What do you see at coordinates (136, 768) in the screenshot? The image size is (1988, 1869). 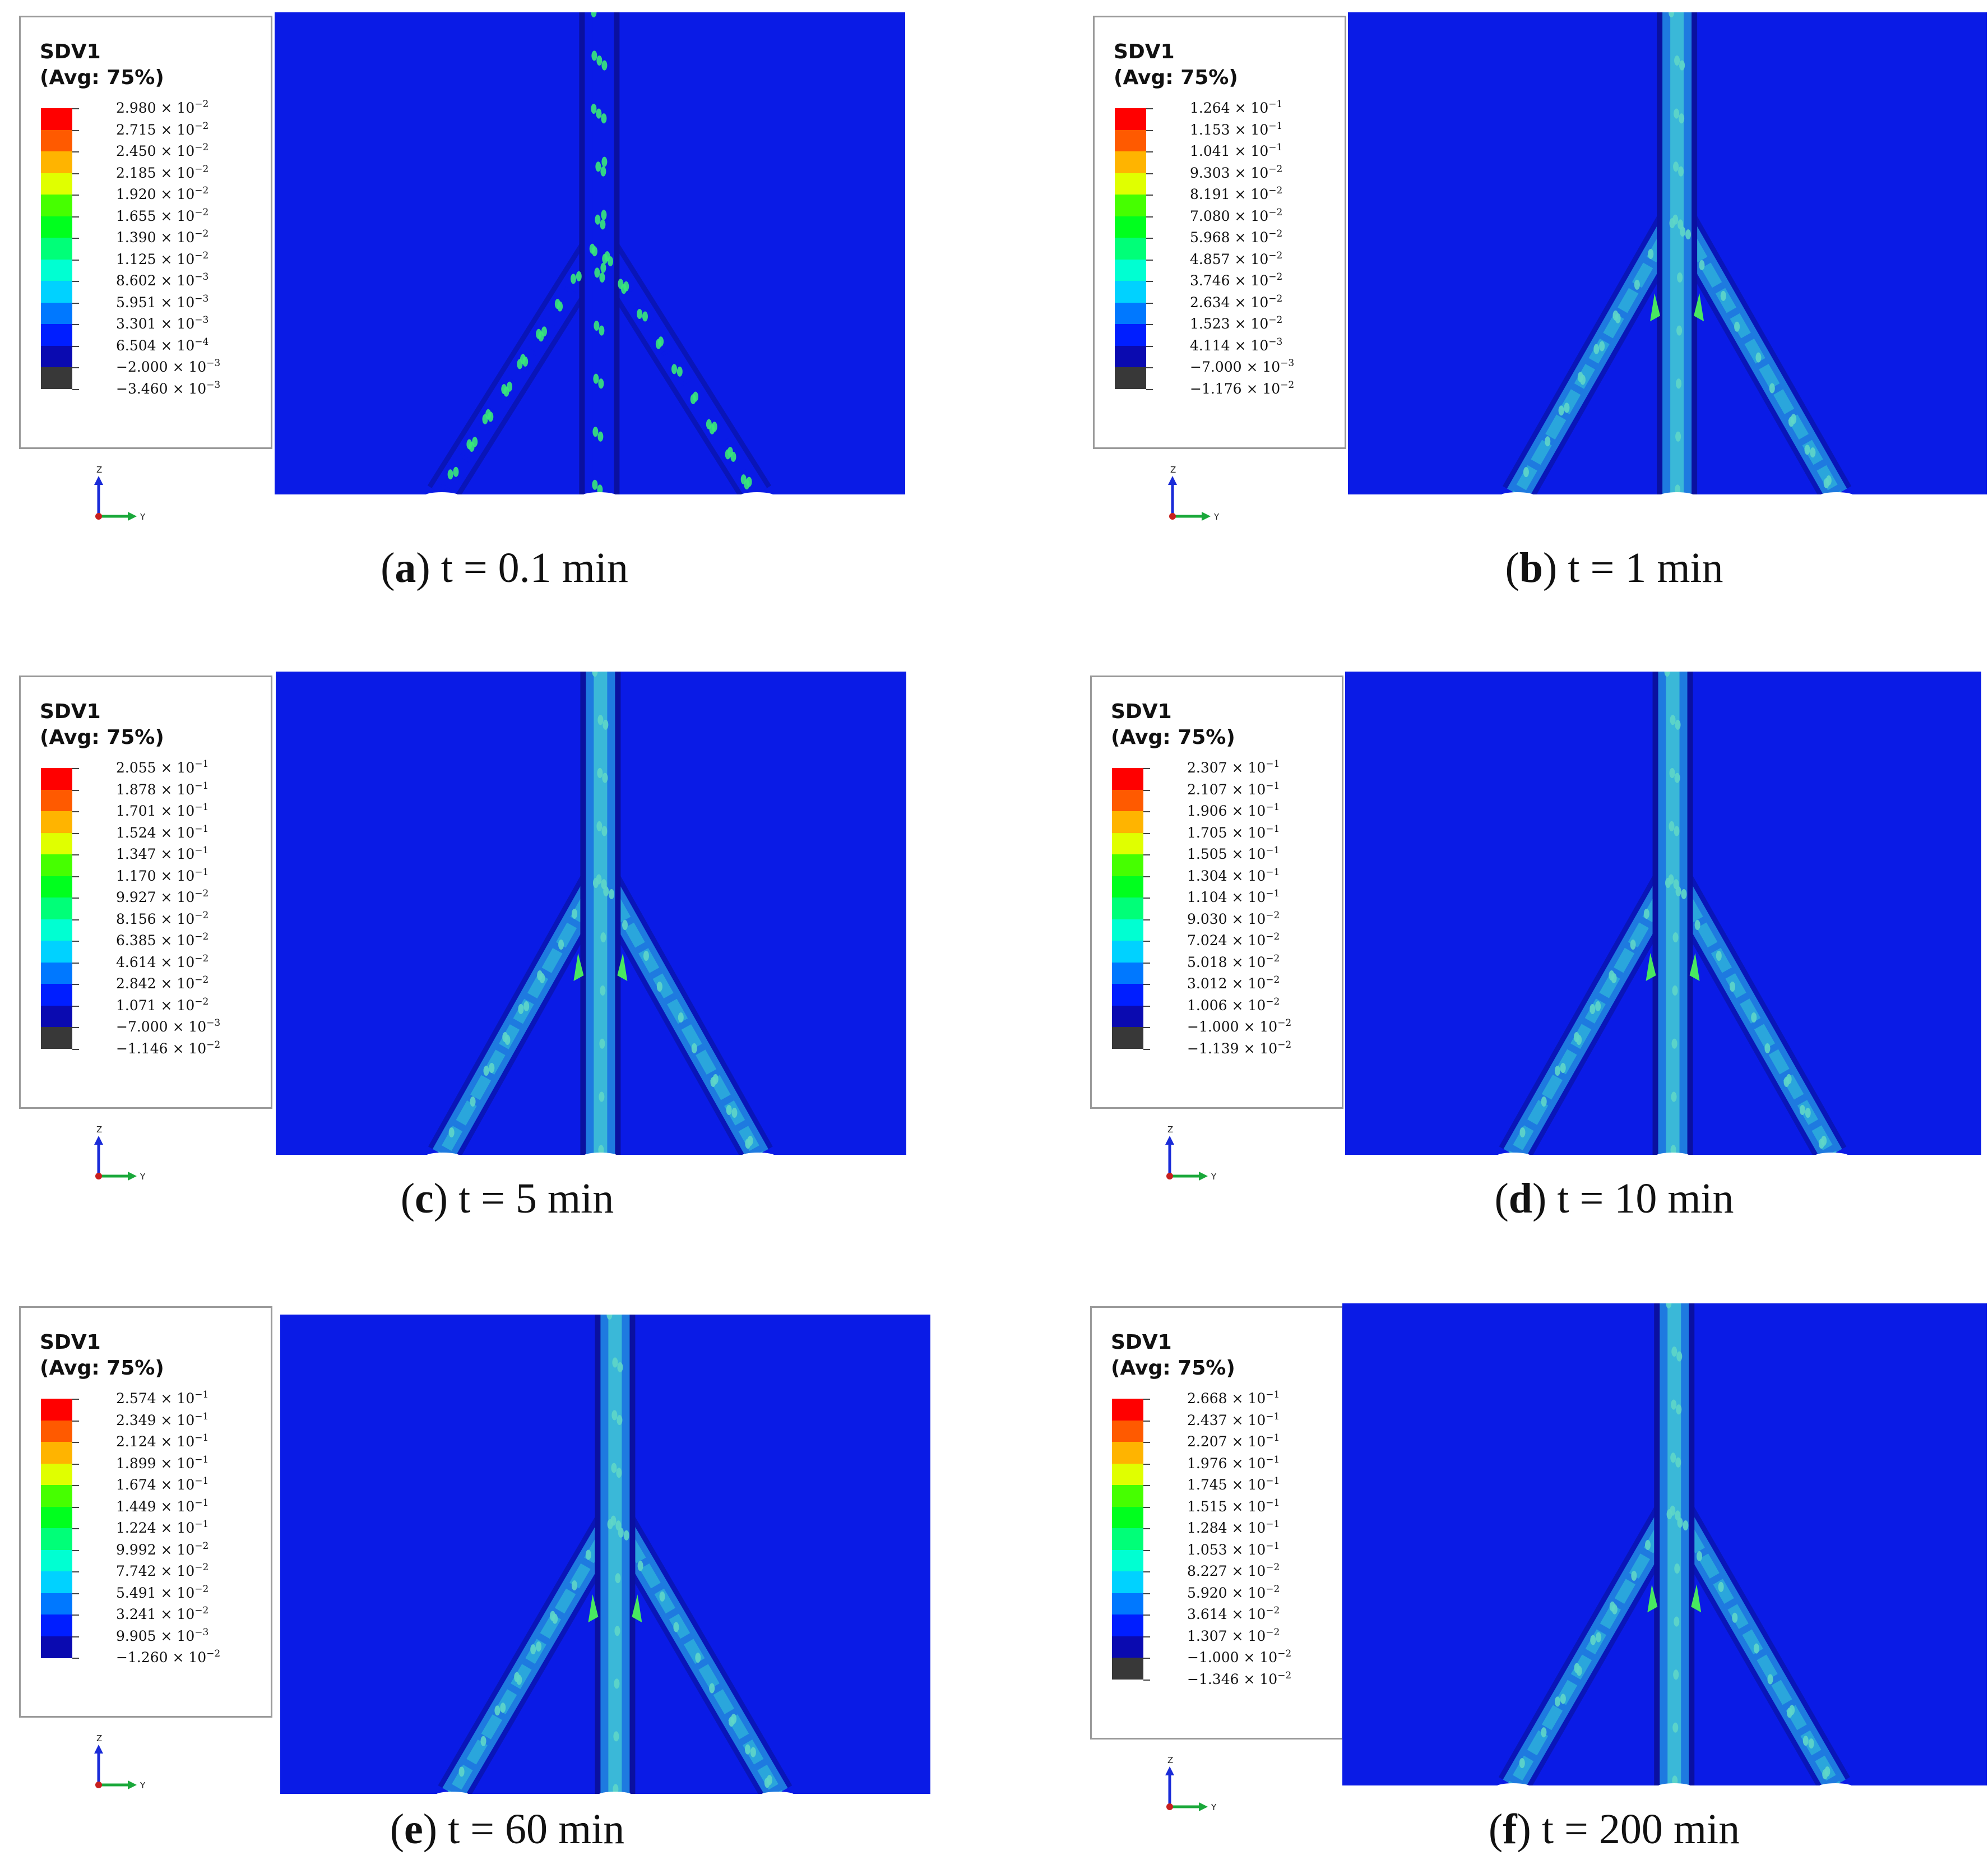 I see `legend-mantissa: 2.055` at bounding box center [136, 768].